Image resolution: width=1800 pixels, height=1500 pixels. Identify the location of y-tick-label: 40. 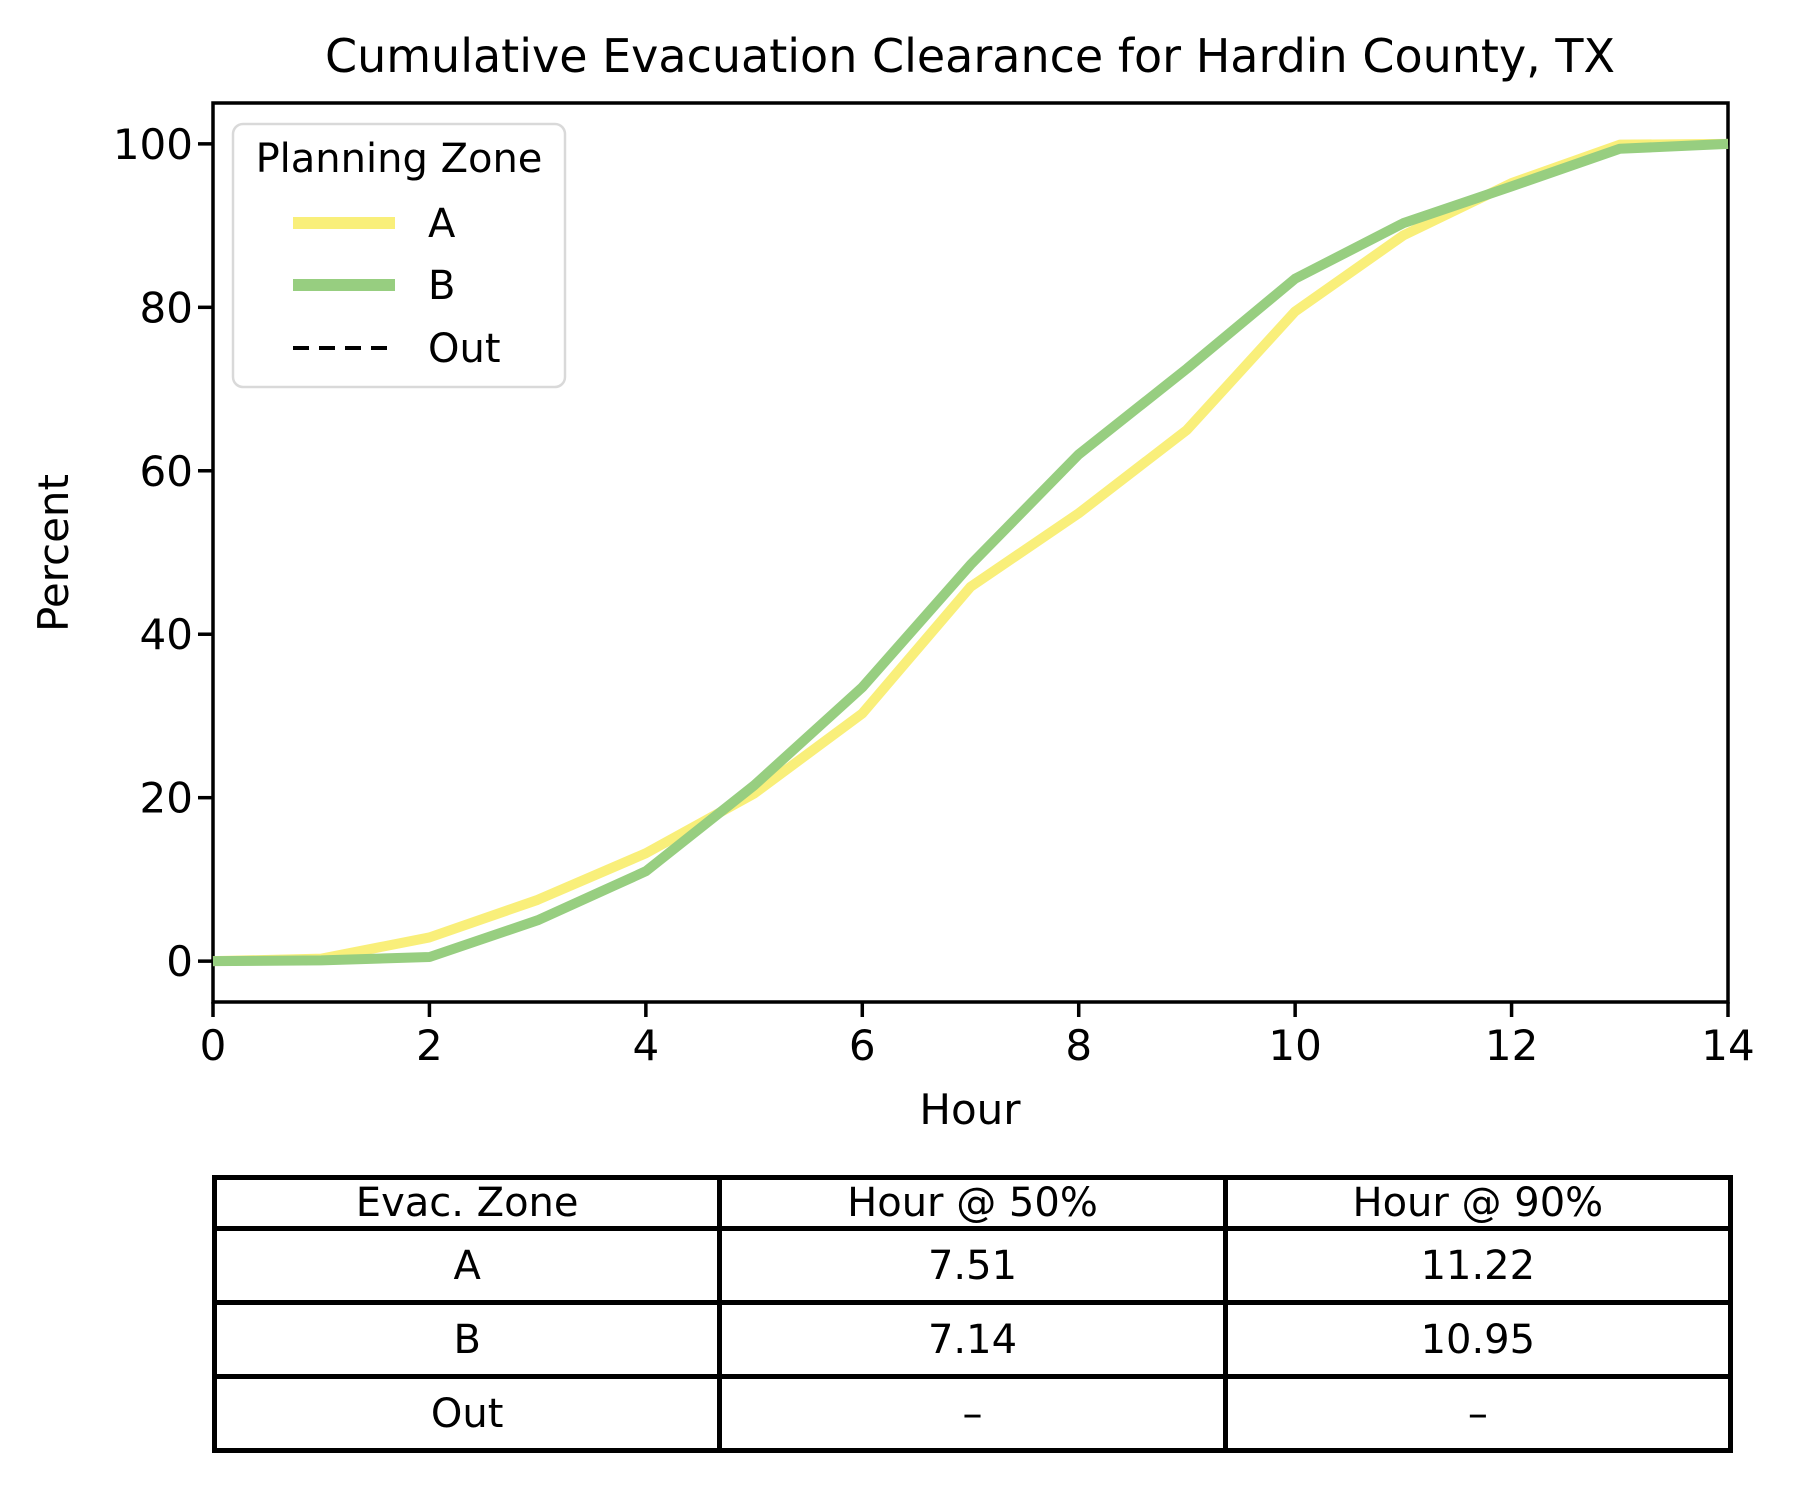
(166, 634).